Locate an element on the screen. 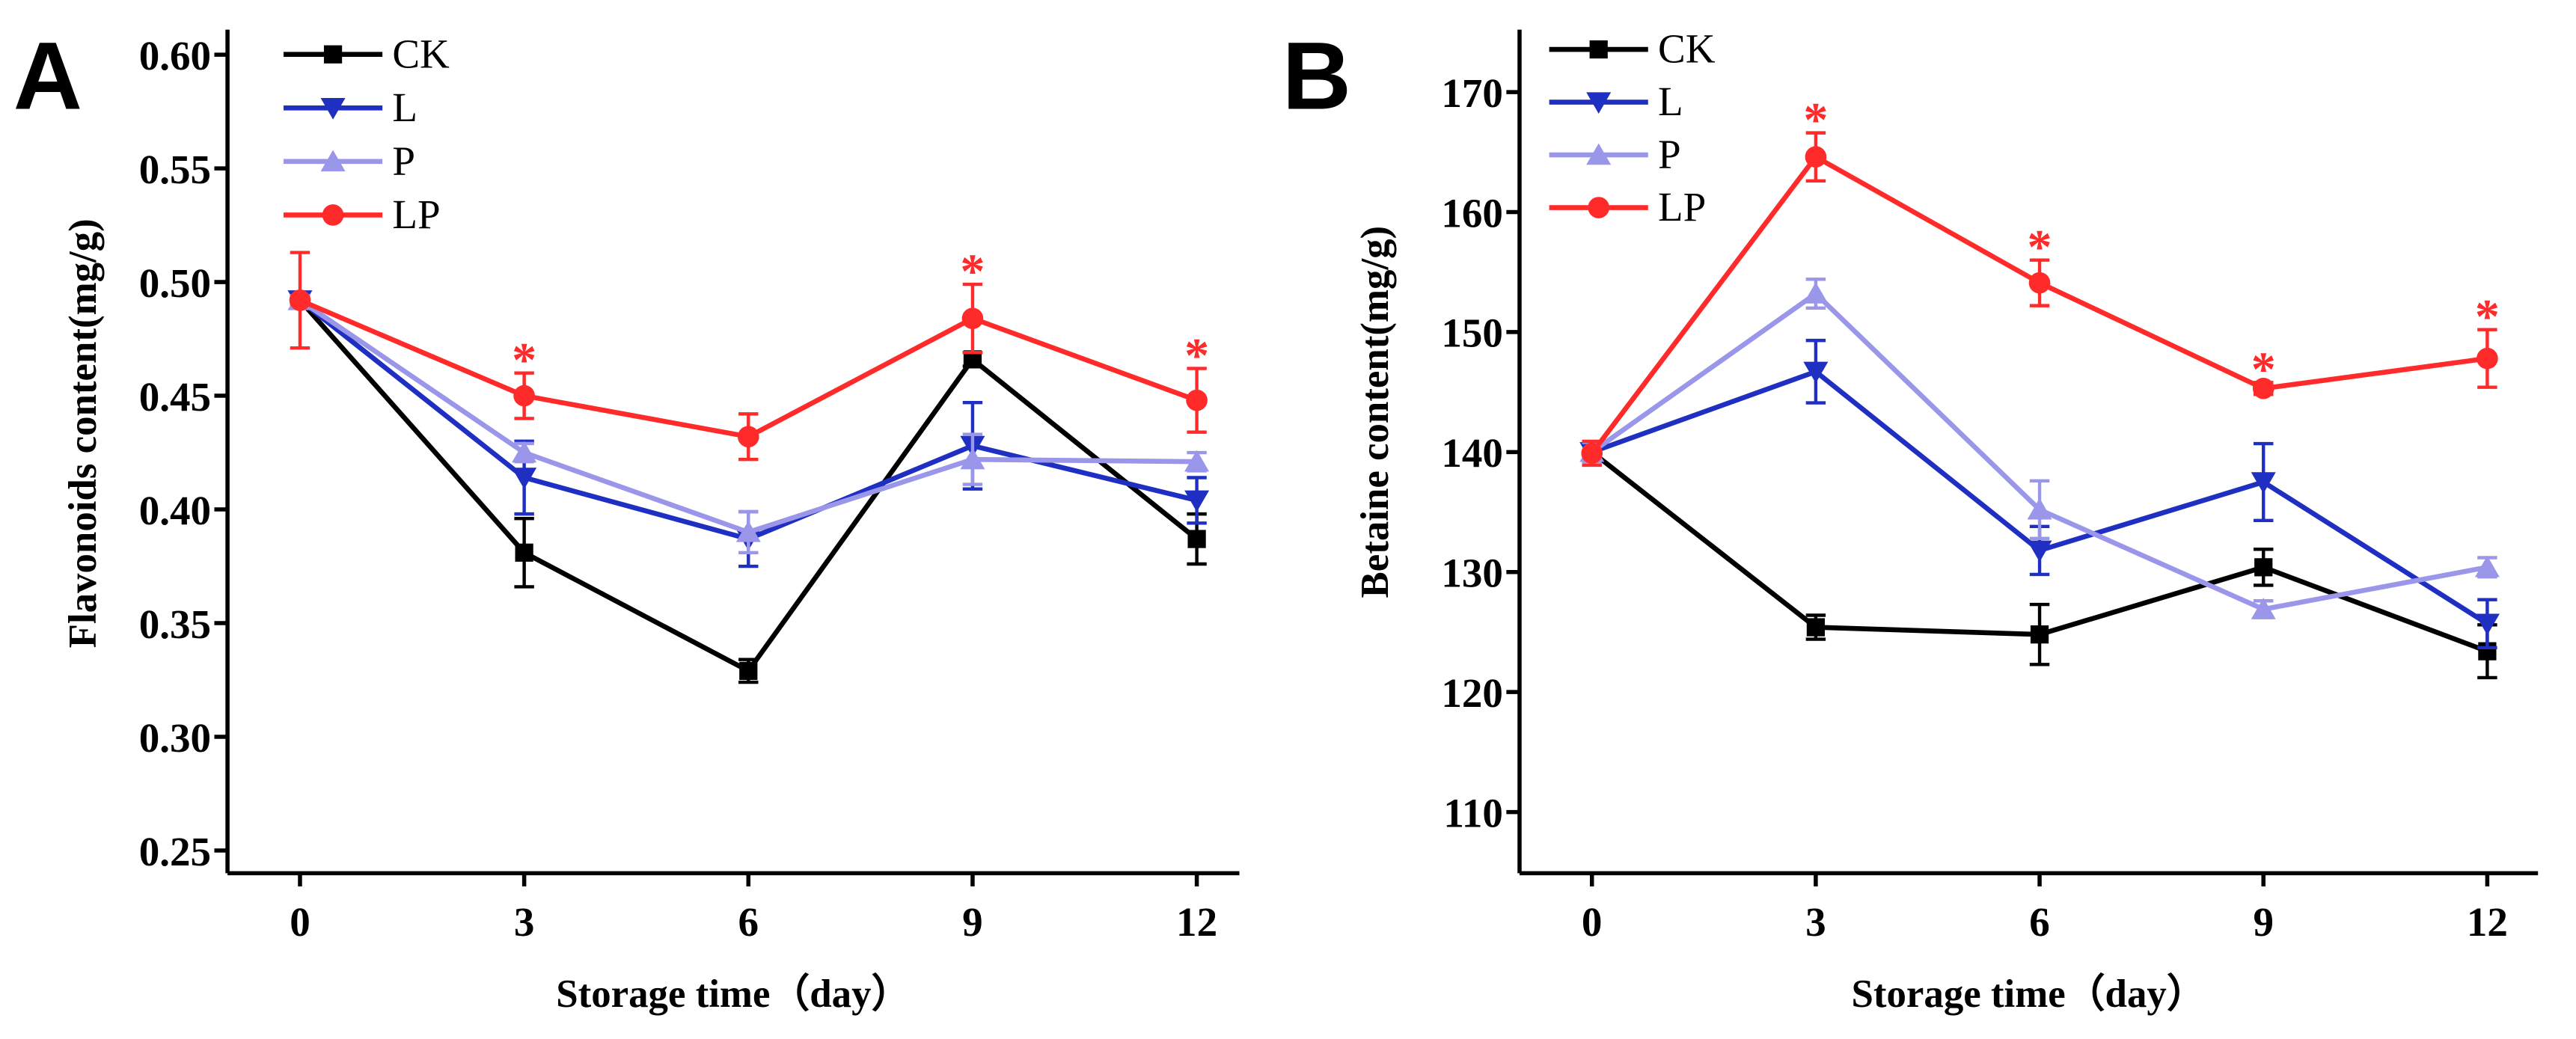 The image size is (2576, 1039). y-tick-label: 130 is located at coordinates (1472, 573).